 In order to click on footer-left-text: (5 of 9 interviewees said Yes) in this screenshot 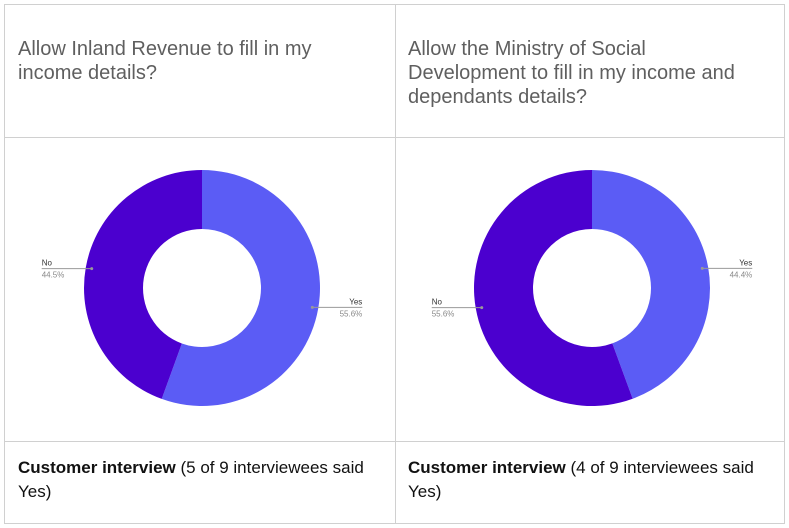, I will do `click(191, 479)`.